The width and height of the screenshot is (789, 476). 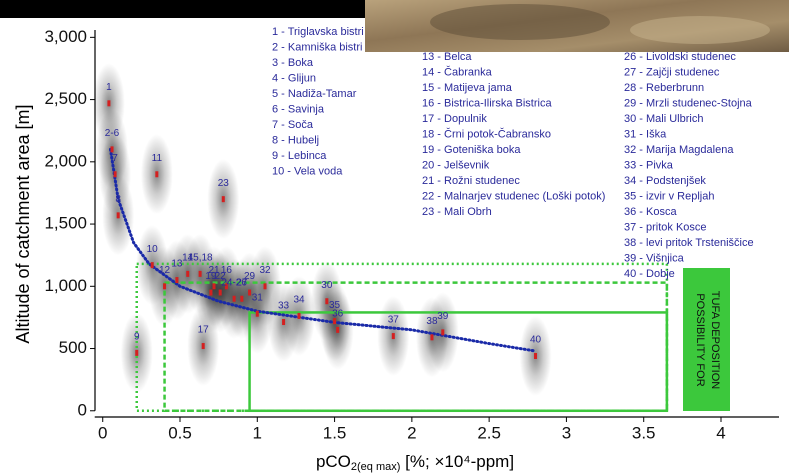 I want to click on point-label: 2-6, so click(x=112, y=133).